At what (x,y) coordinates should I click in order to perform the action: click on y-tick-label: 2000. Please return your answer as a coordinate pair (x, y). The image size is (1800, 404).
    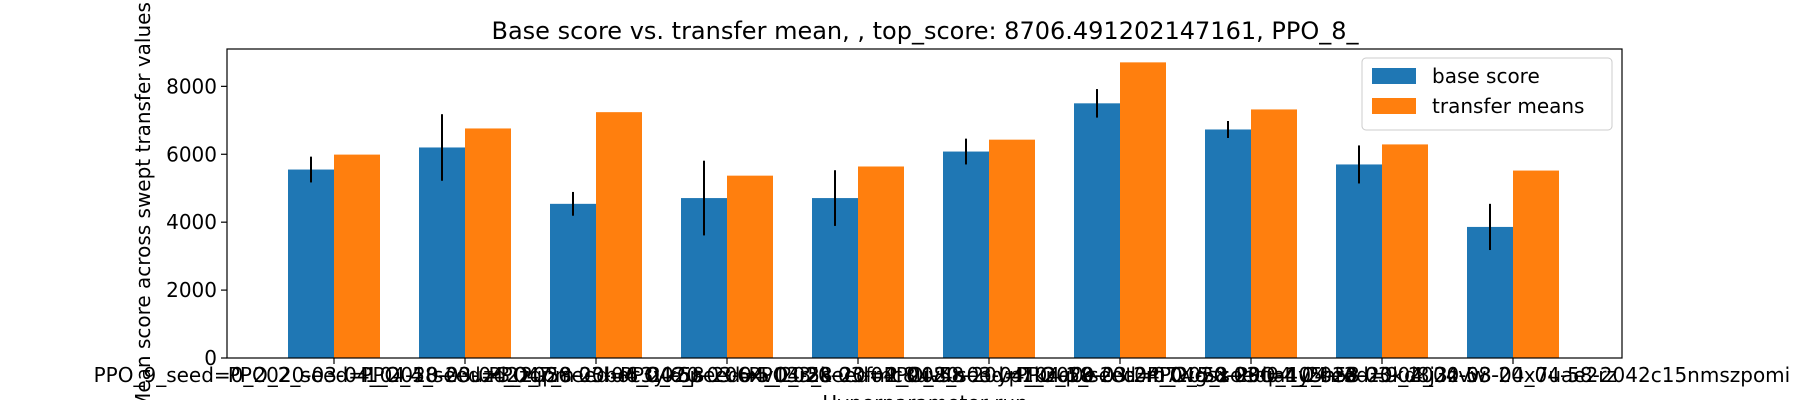
    Looking at the image, I should click on (191, 290).